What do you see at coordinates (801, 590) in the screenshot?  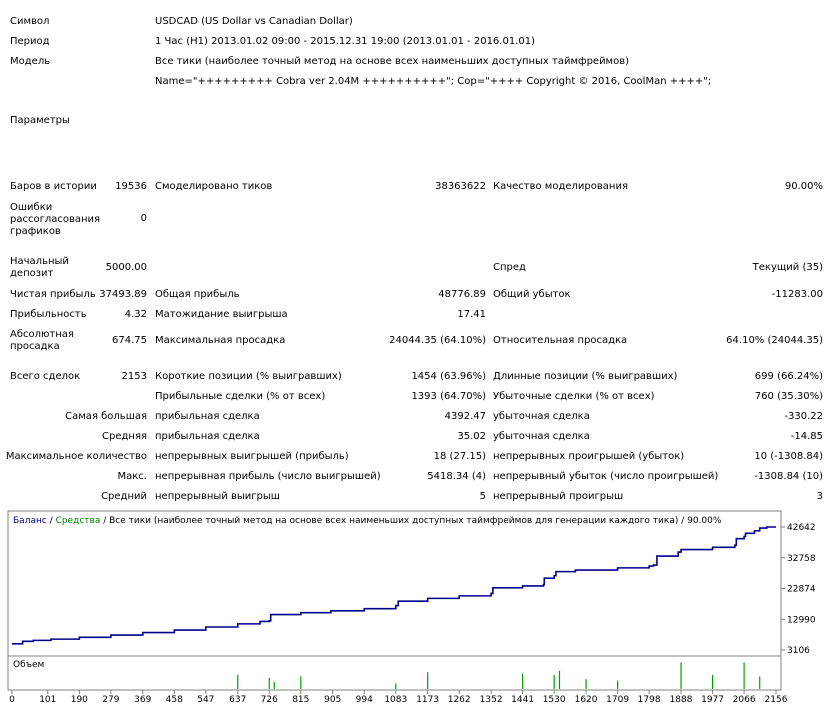 I see `y-tick-label: 22874` at bounding box center [801, 590].